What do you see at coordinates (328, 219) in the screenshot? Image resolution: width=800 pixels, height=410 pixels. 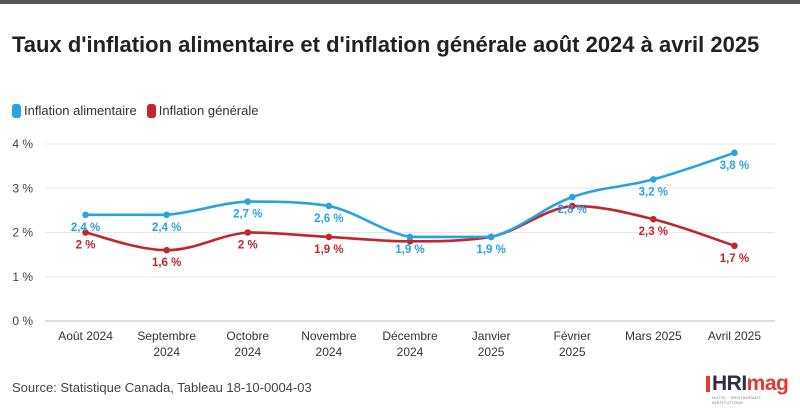 I see `food-data-label: 2,6 %` at bounding box center [328, 219].